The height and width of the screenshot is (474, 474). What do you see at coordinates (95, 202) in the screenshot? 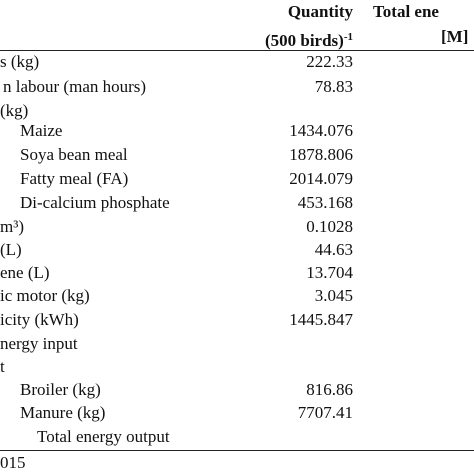
I see `row-label: Di-calcium phosphate` at bounding box center [95, 202].